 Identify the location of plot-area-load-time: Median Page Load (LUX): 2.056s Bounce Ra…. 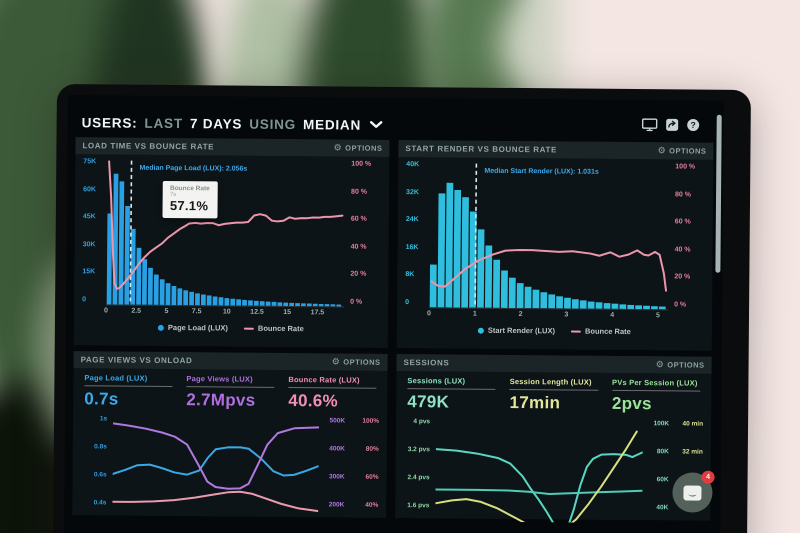
(226, 233).